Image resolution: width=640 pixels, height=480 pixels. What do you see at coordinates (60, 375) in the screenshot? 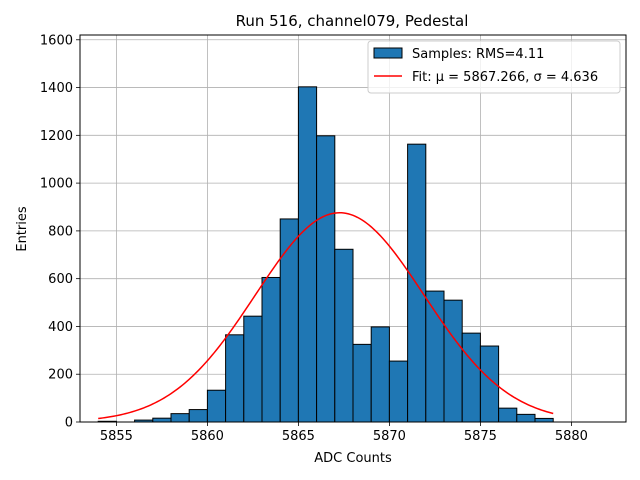
I see `y-tick-label: 200` at bounding box center [60, 375].